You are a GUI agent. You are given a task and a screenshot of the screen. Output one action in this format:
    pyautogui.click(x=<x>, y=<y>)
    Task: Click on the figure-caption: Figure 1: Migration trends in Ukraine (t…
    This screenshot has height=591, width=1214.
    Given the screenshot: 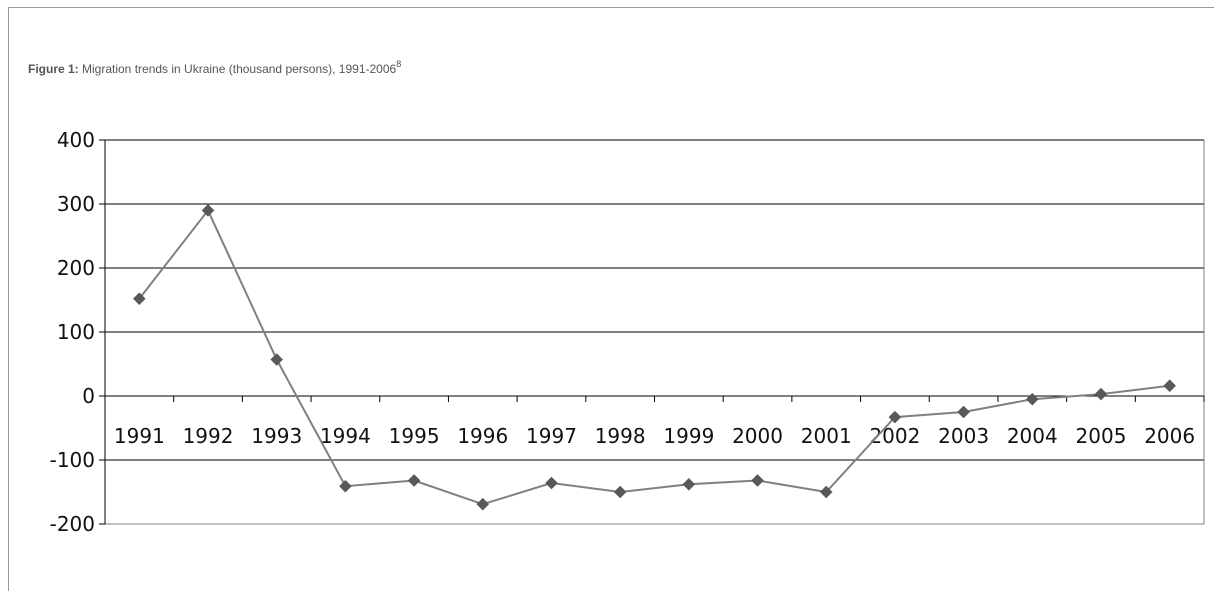 What is the action you would take?
    pyautogui.click(x=215, y=67)
    